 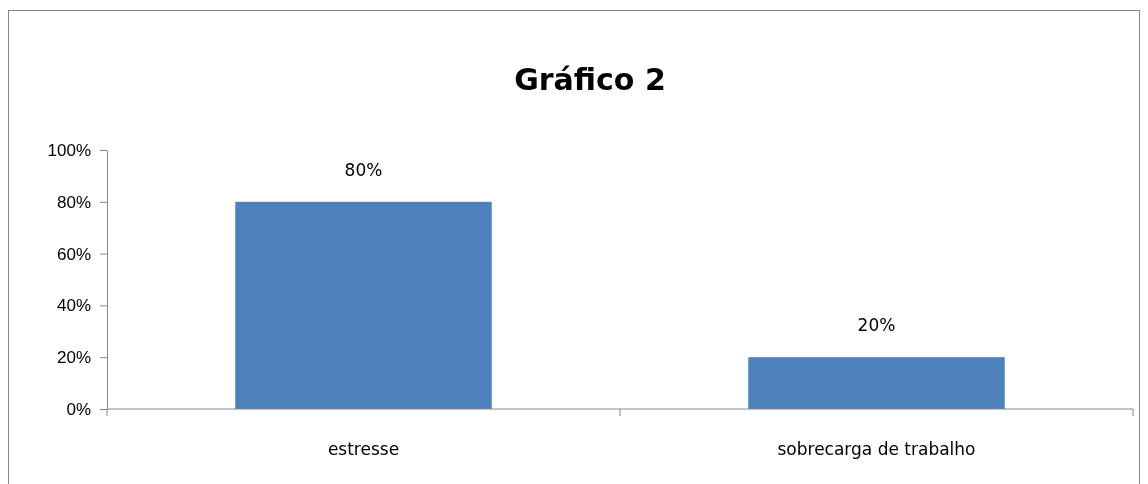 I want to click on data-label: 20%, so click(x=876, y=325).